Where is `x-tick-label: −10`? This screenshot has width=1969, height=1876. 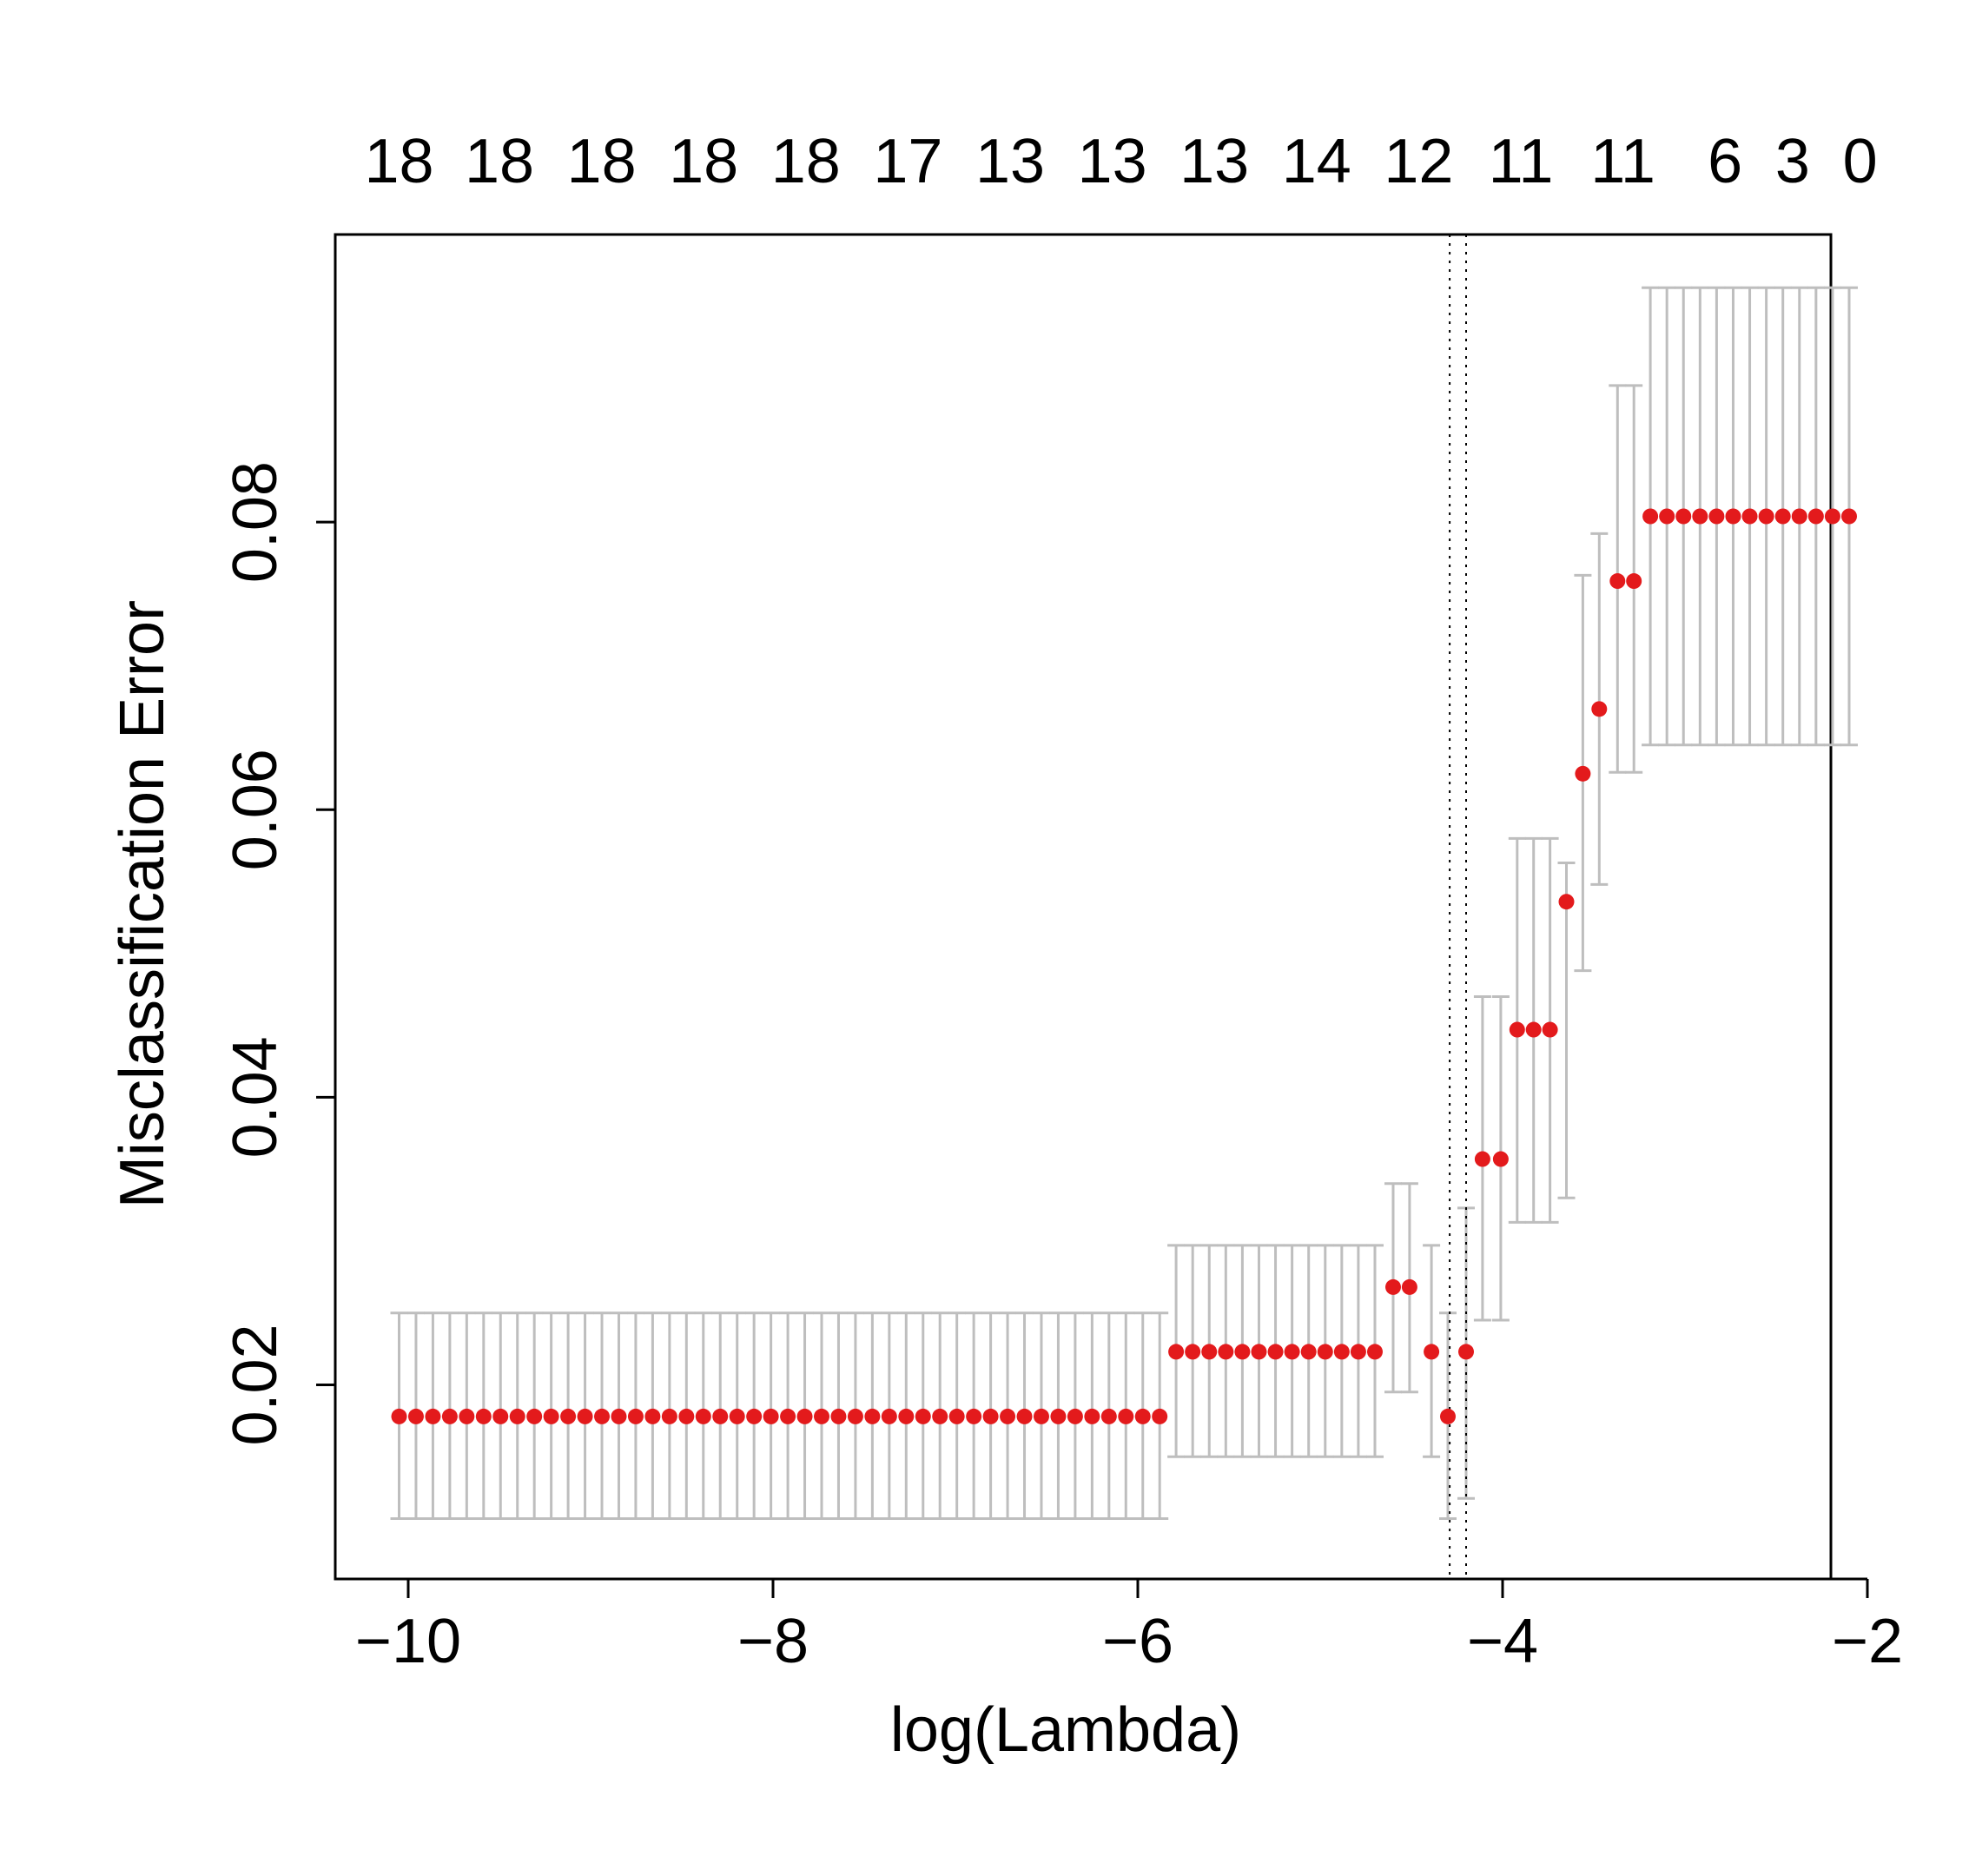
x-tick-label: −10 is located at coordinates (408, 1641).